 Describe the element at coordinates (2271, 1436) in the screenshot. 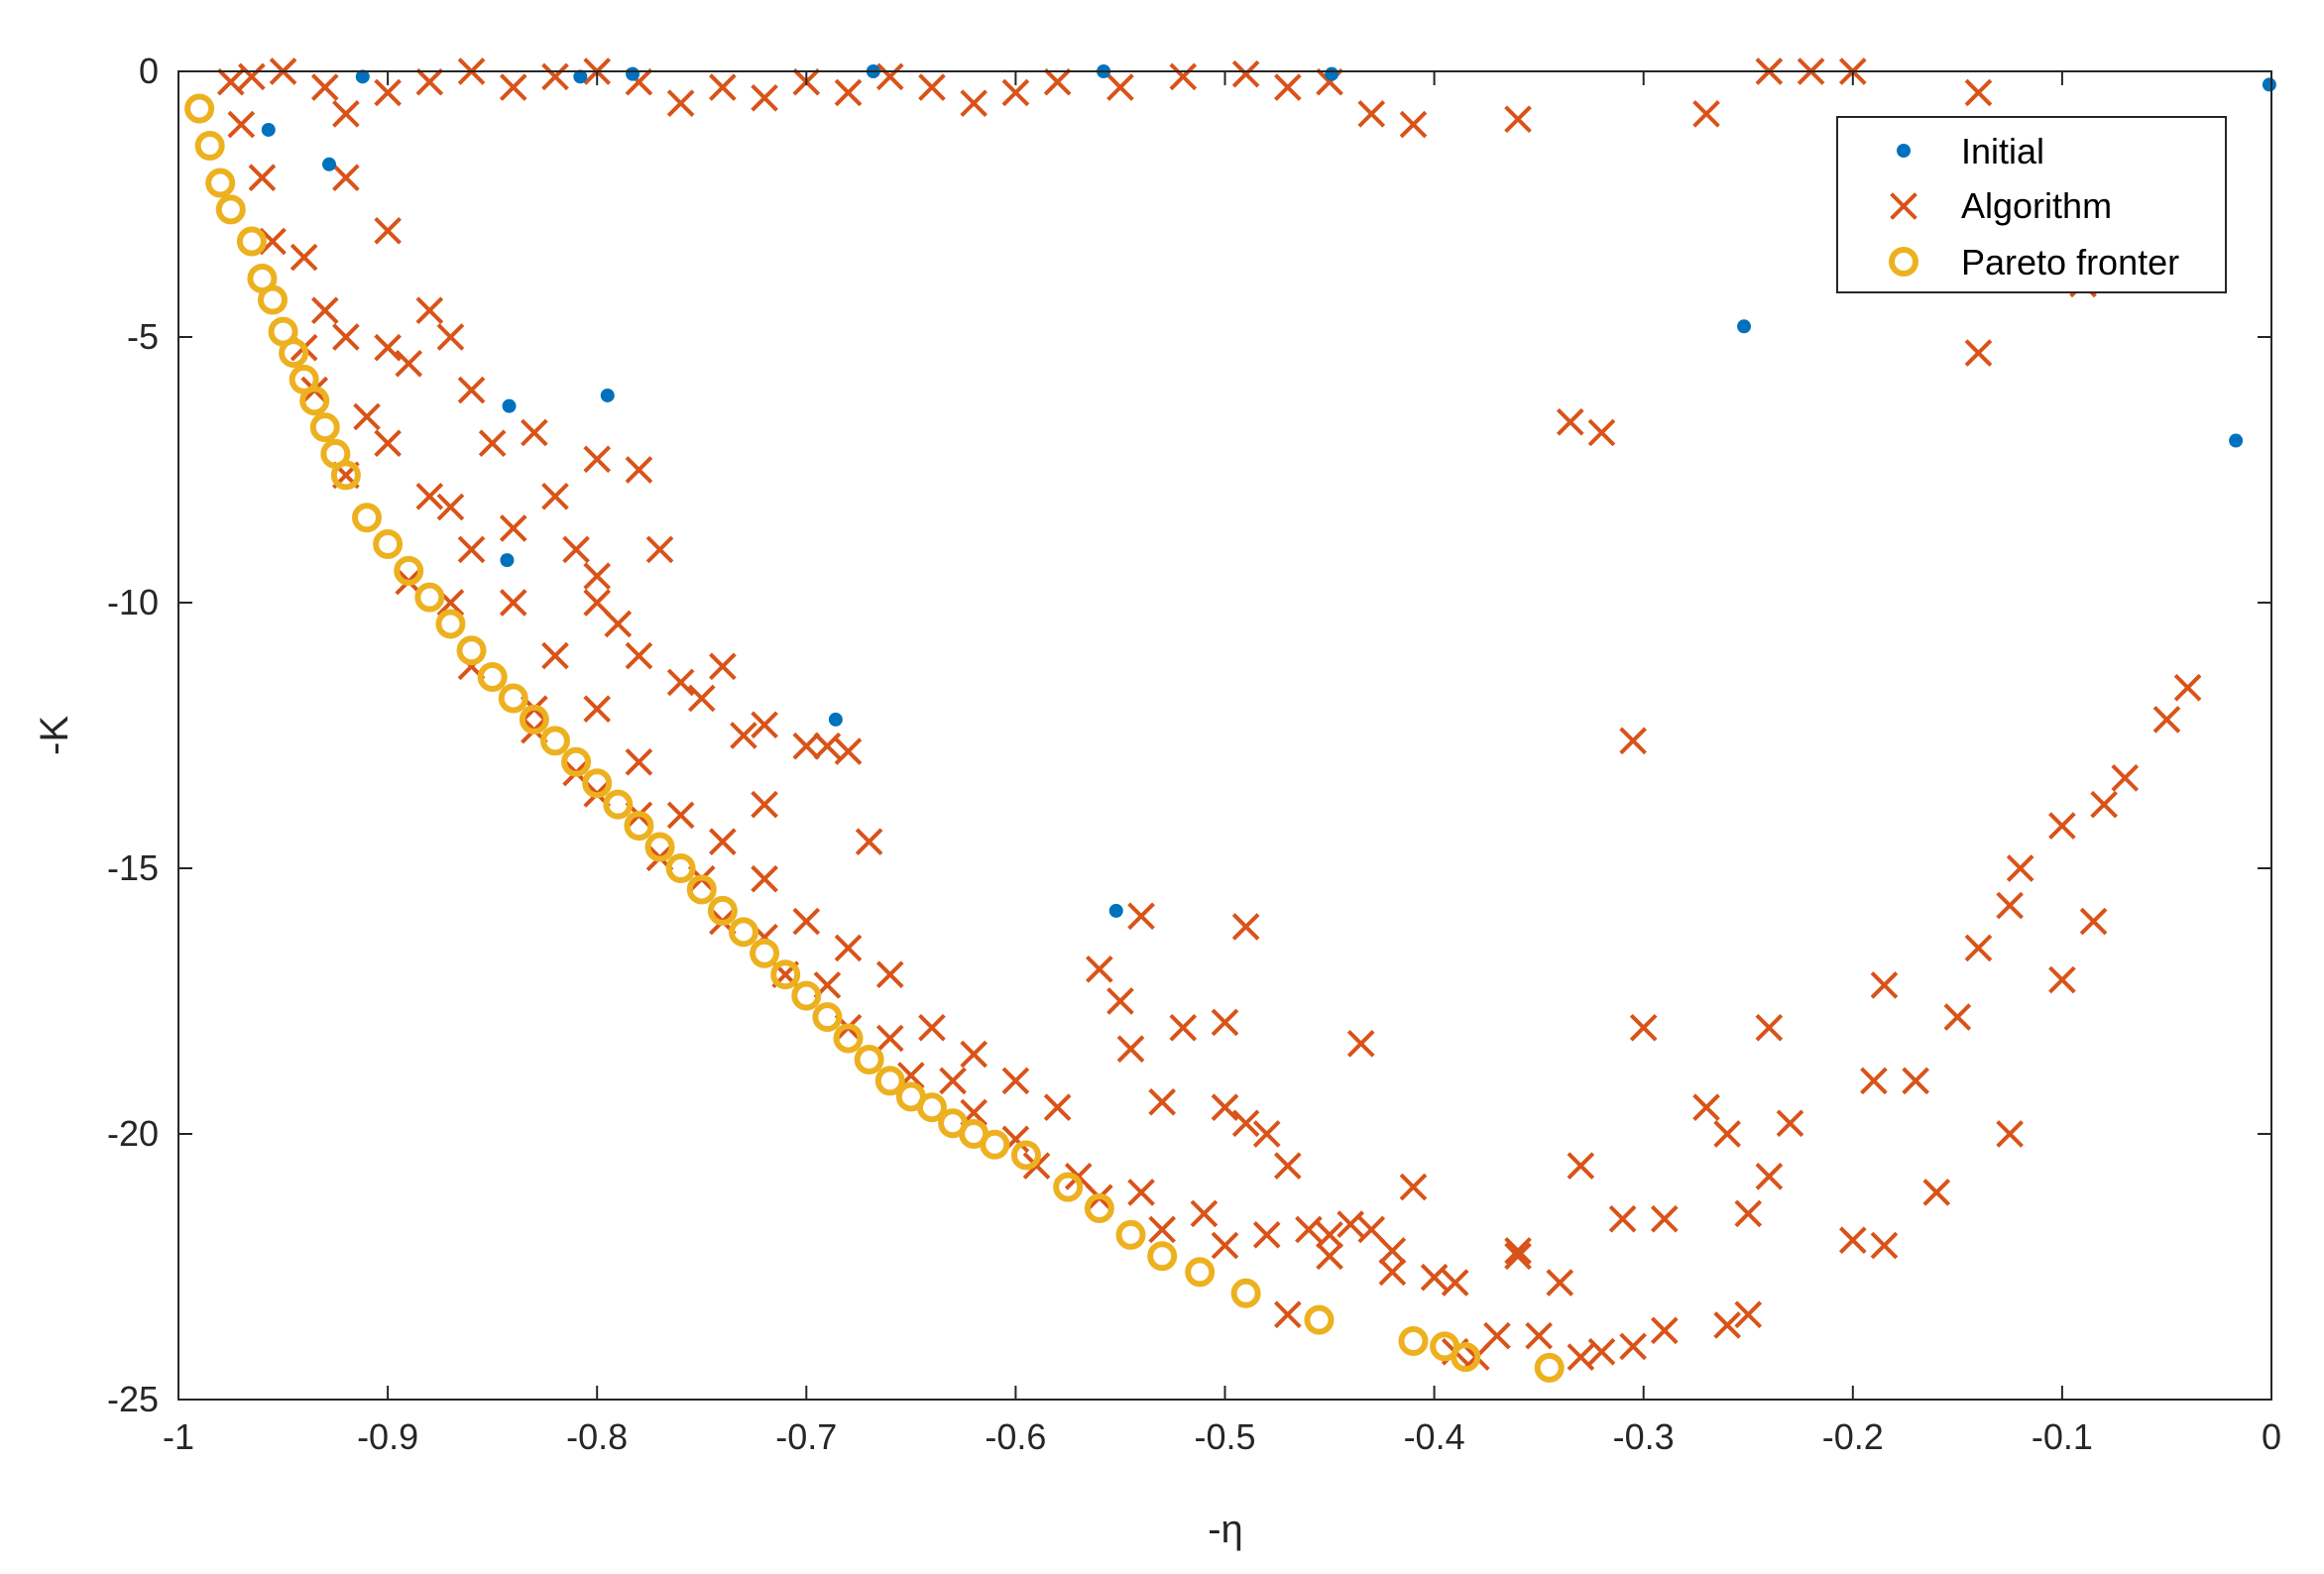

I see `x-tick-label: 0` at that location.